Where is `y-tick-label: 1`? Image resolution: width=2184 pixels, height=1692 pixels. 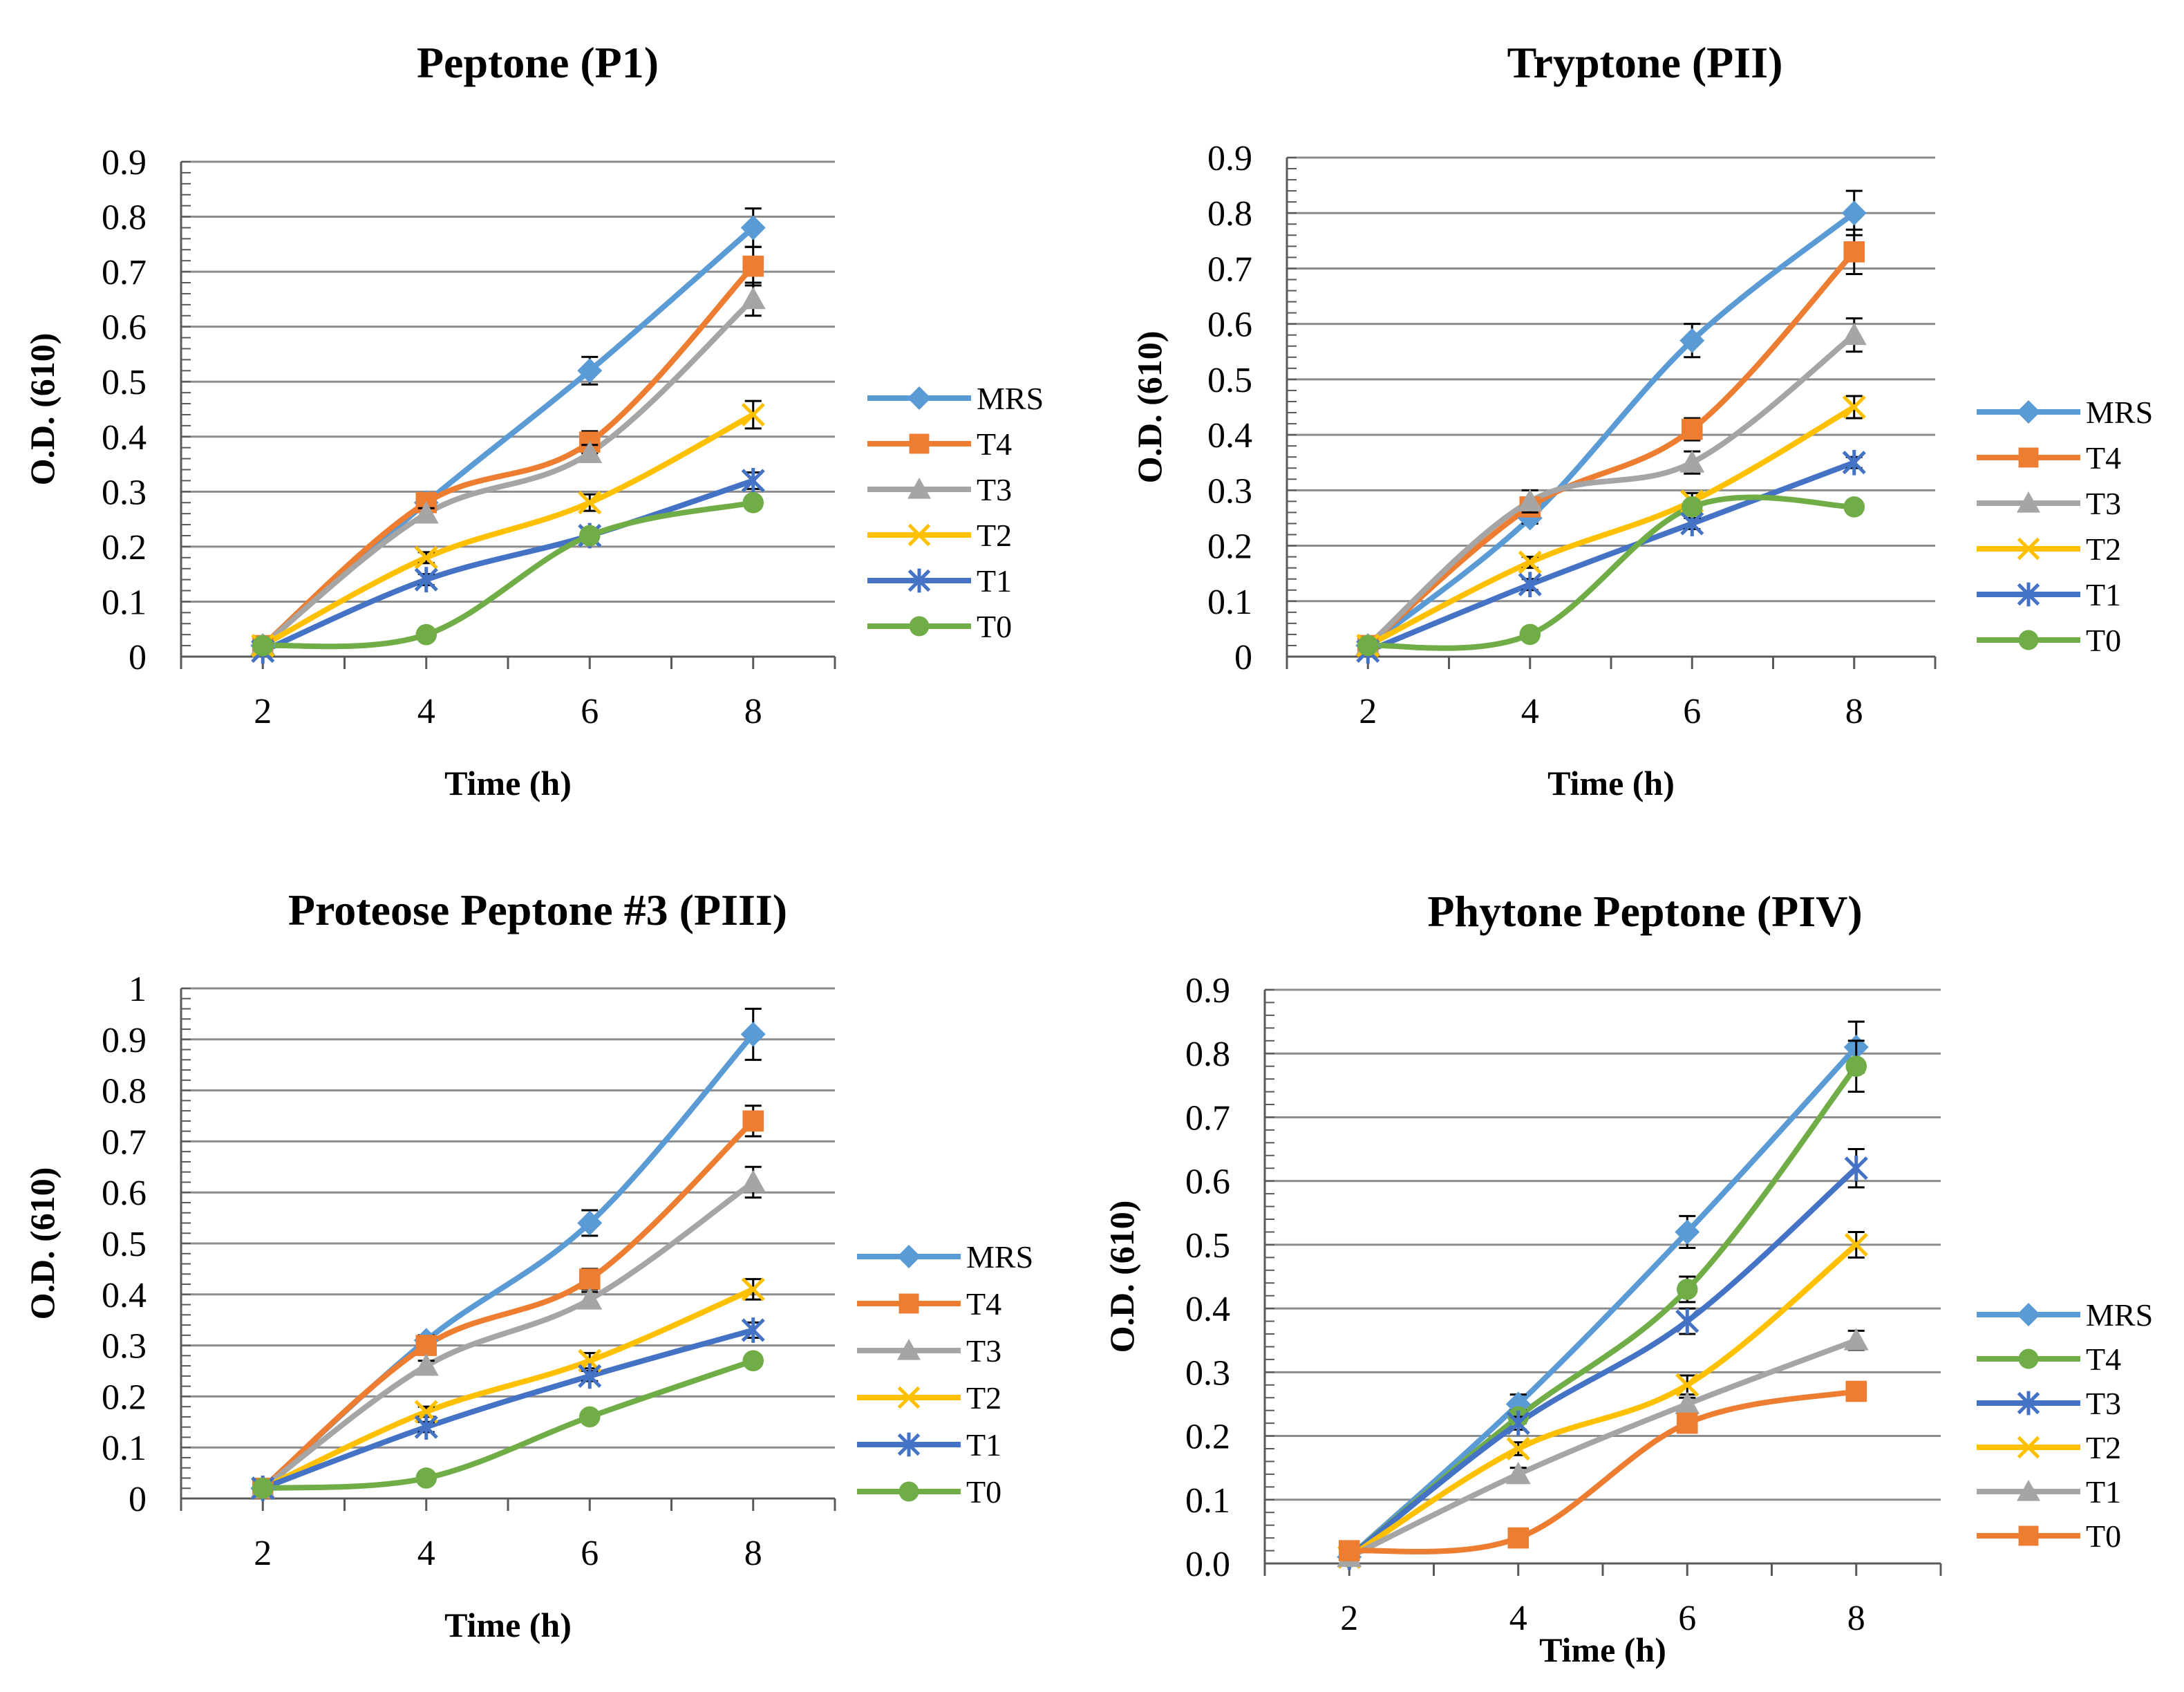 y-tick-label: 1 is located at coordinates (138, 989).